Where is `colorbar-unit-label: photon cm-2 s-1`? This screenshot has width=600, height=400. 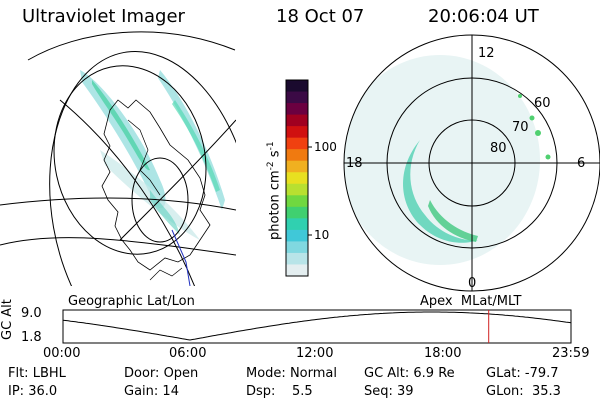 colorbar-unit-label: photon cm-2 s-1 is located at coordinates (274, 190).